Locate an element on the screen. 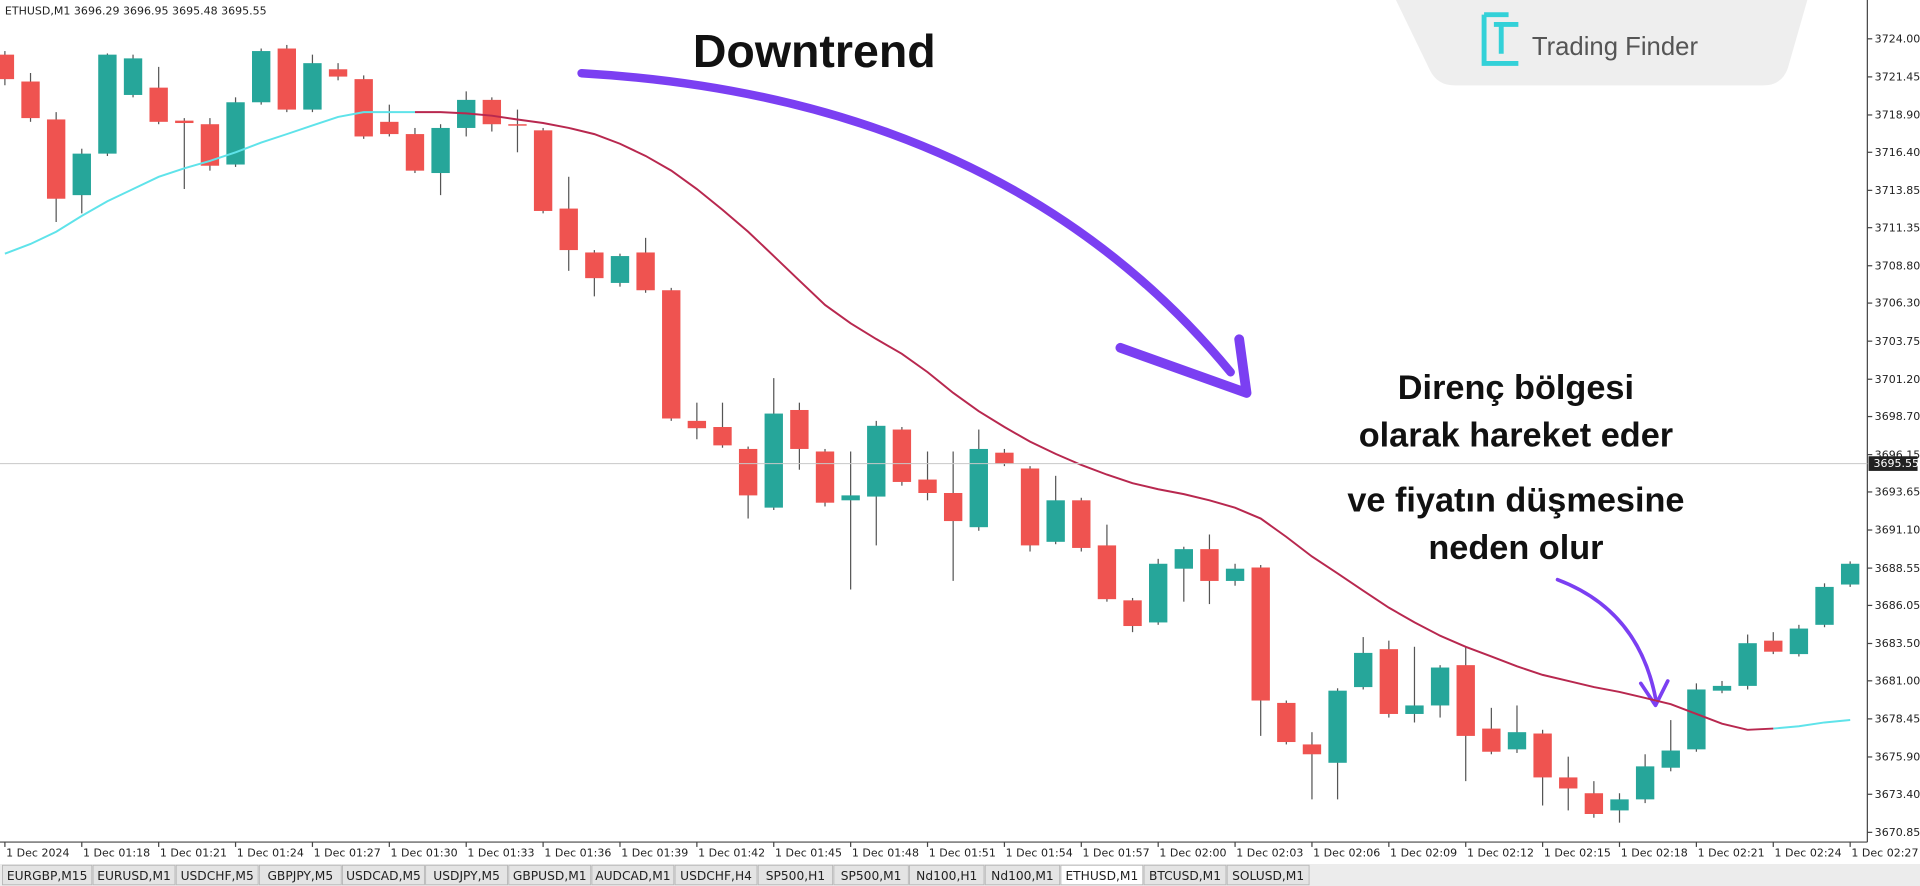 This screenshot has width=1920, height=886. tab-label: EURUSD,M1 is located at coordinates (134, 876).